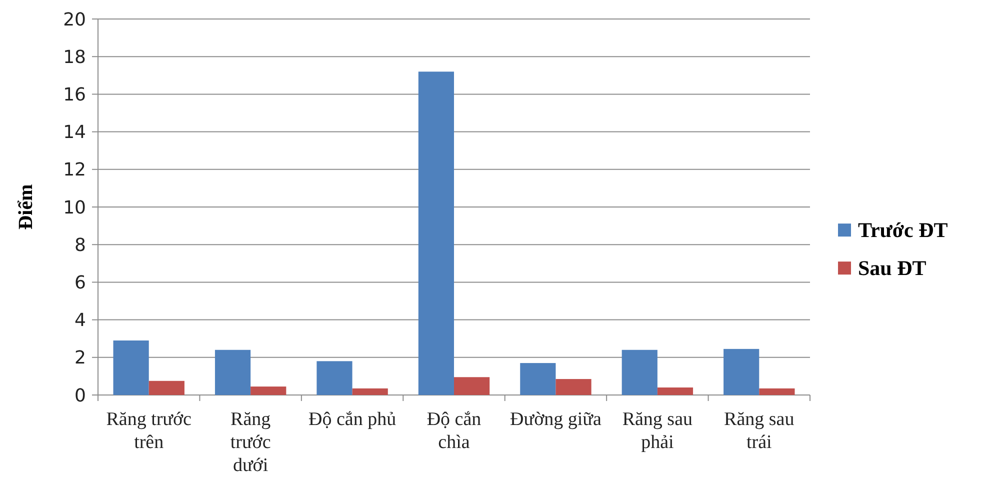 This screenshot has width=984, height=480. What do you see at coordinates (80, 358) in the screenshot?
I see `y-tick-label: 2` at bounding box center [80, 358].